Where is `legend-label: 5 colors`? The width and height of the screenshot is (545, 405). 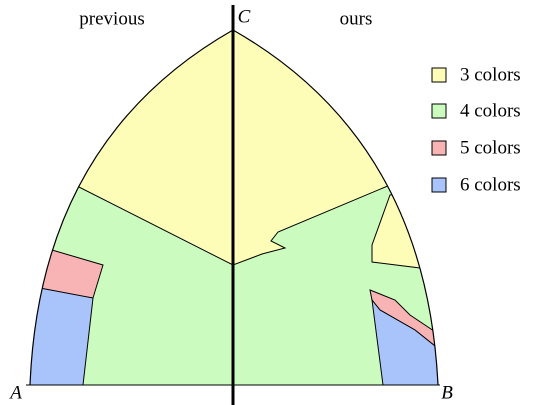 legend-label: 5 colors is located at coordinates (490, 147).